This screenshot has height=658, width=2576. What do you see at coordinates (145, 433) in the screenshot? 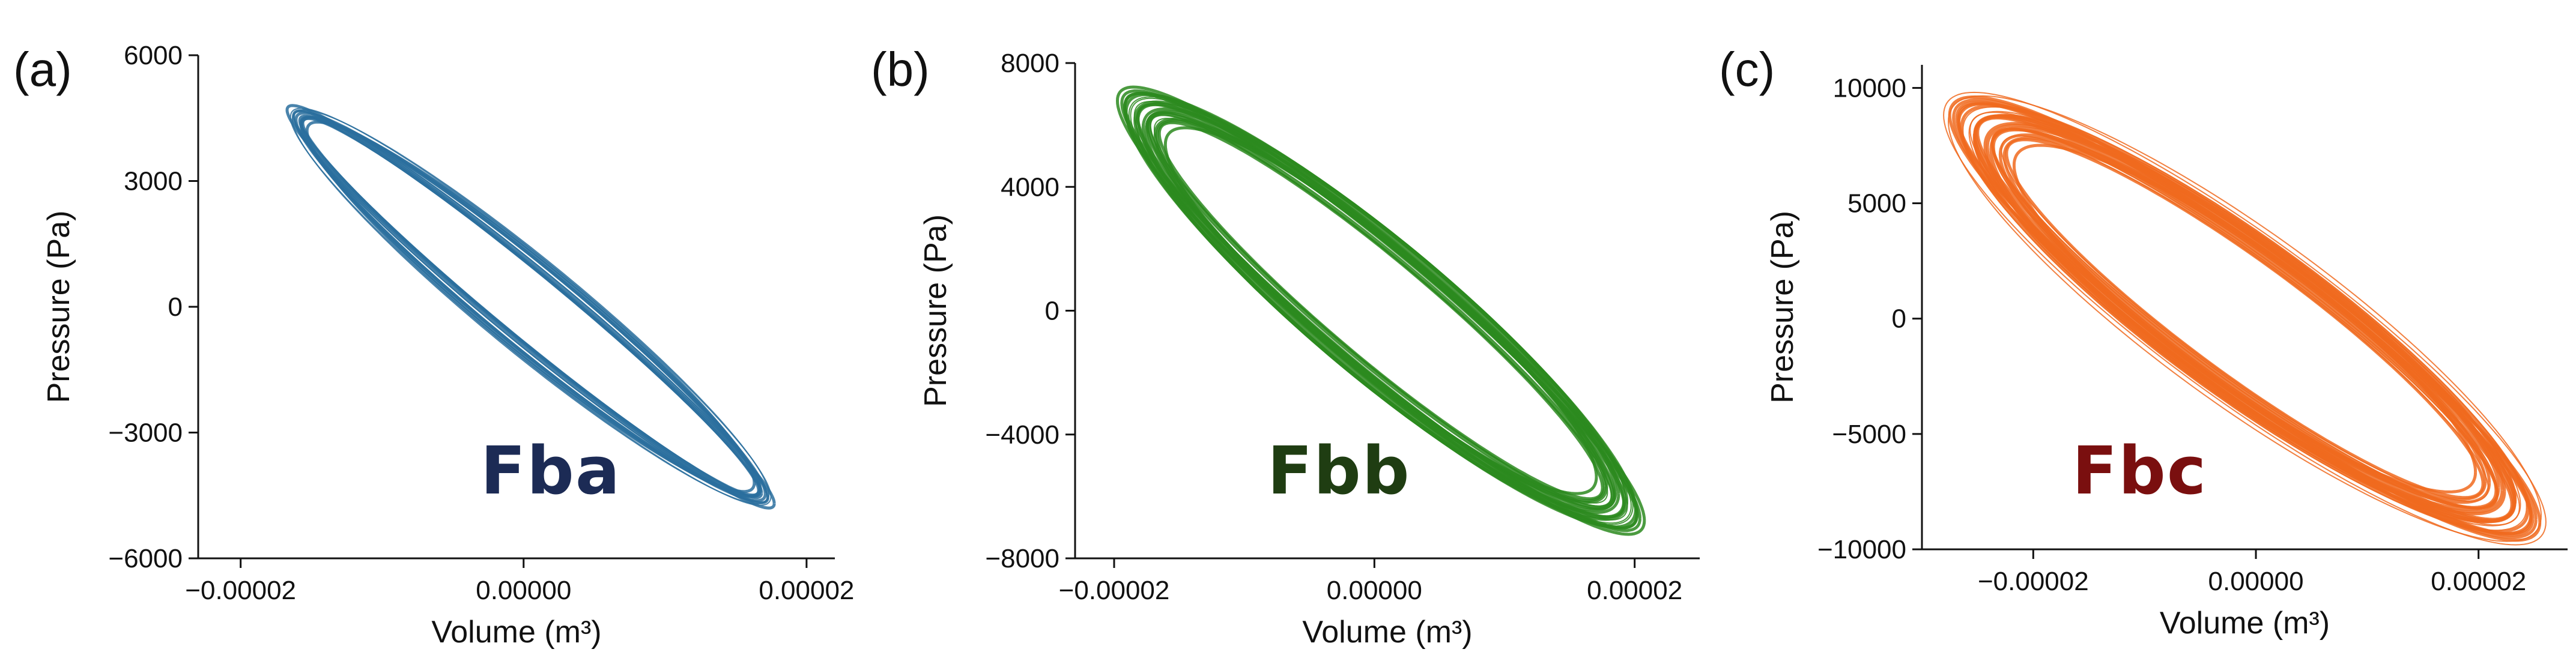
I see `y-tick-label: −3000` at bounding box center [145, 433].